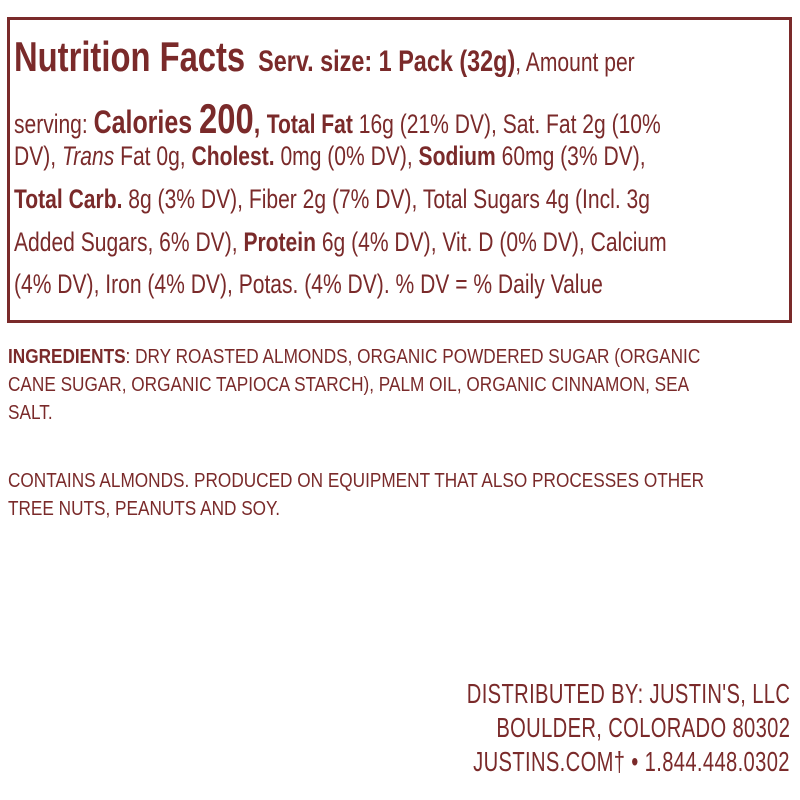 The image size is (800, 800). Describe the element at coordinates (380, 61) in the screenshot. I see `nutrition-label: Serv. size: 1 Pack (32g)` at that location.